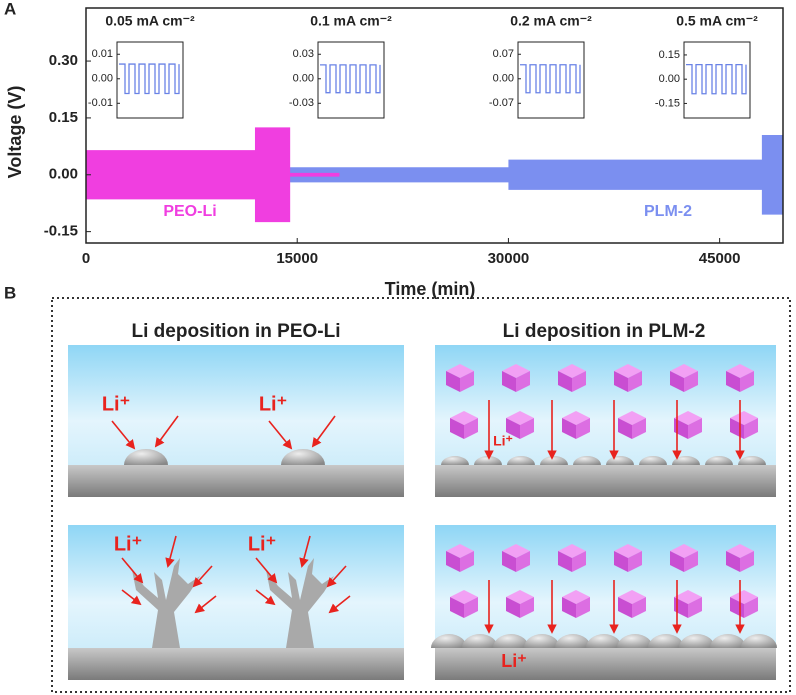 The height and width of the screenshot is (695, 796). I want to click on x-tick-label: 0, so click(86, 258).